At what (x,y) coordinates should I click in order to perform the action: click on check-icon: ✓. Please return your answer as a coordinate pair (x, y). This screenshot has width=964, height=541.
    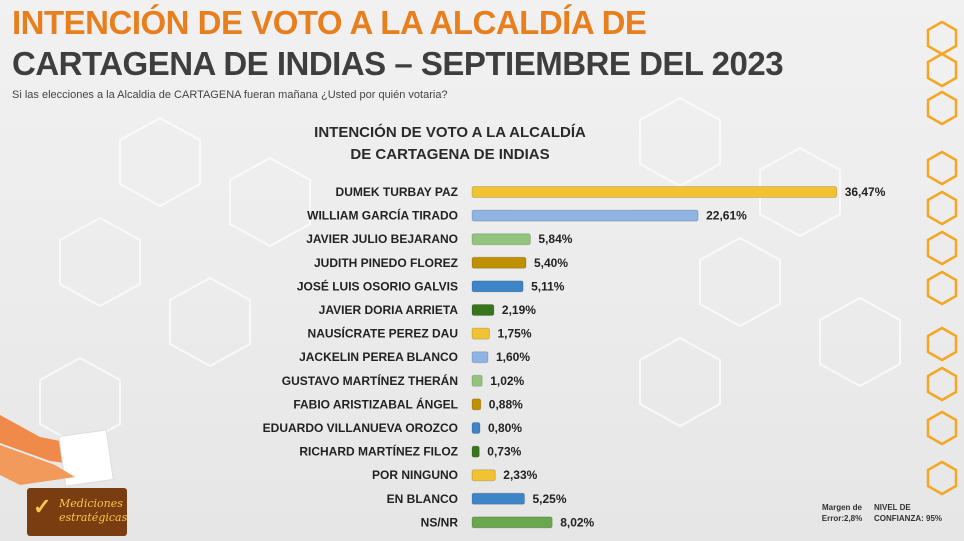
    Looking at the image, I should click on (42, 506).